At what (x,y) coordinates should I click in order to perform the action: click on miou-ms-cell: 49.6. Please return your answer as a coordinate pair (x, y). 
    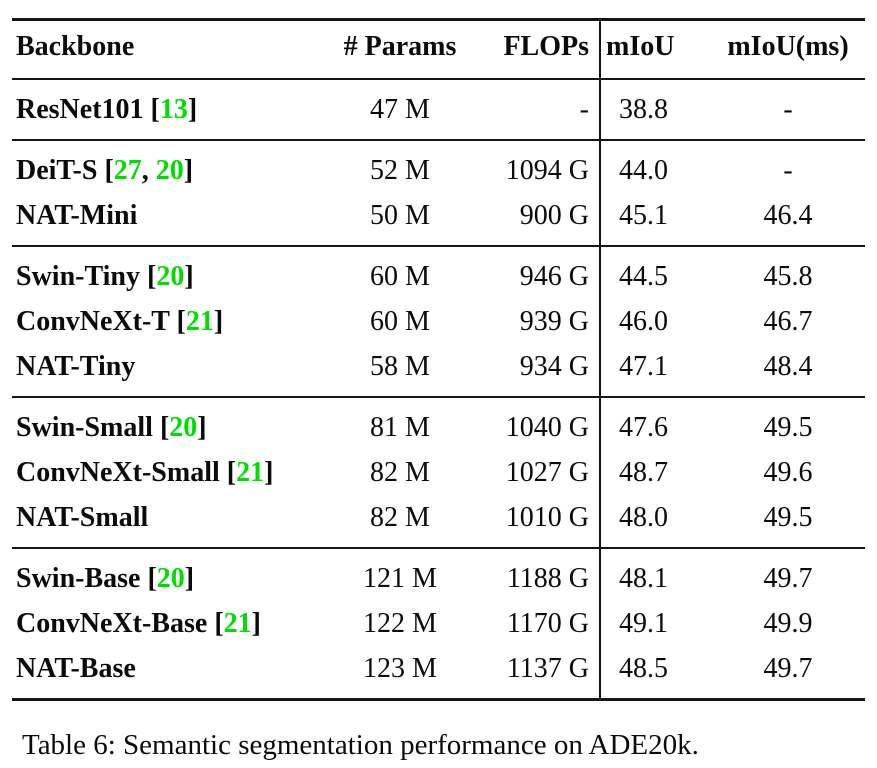
    Looking at the image, I should click on (788, 473).